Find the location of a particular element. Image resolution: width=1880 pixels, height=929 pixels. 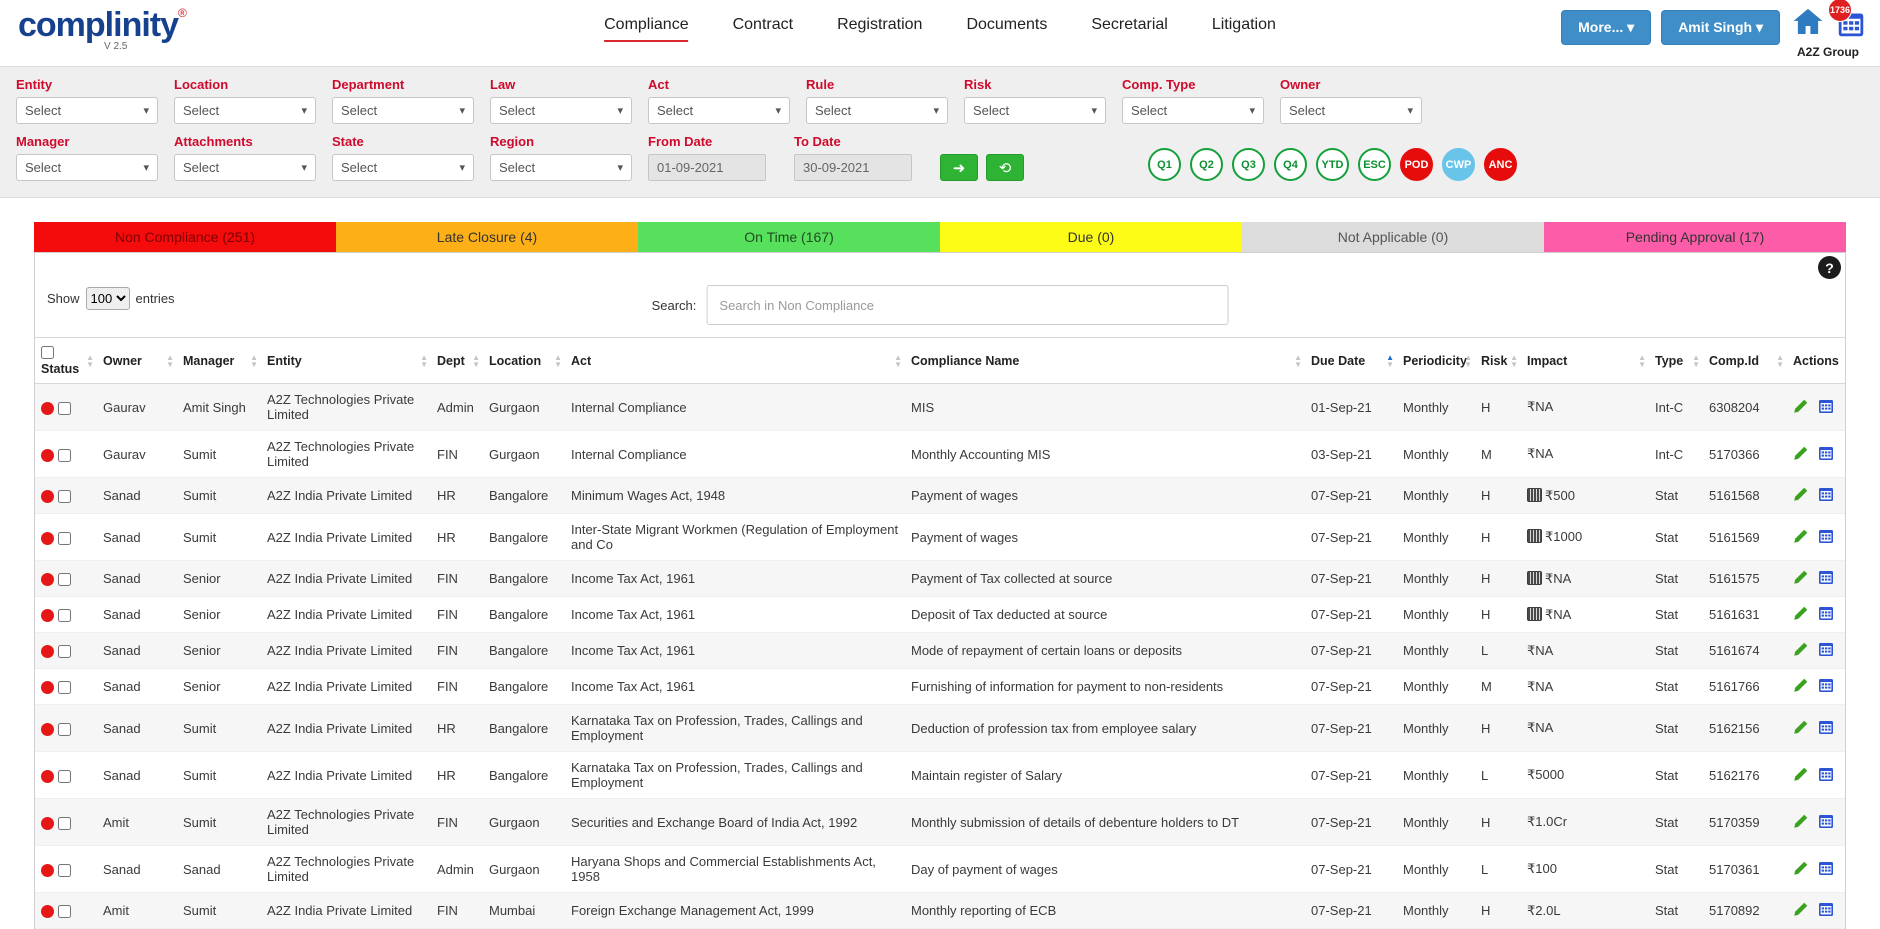

quick-button-q4: Q4 is located at coordinates (1290, 164).